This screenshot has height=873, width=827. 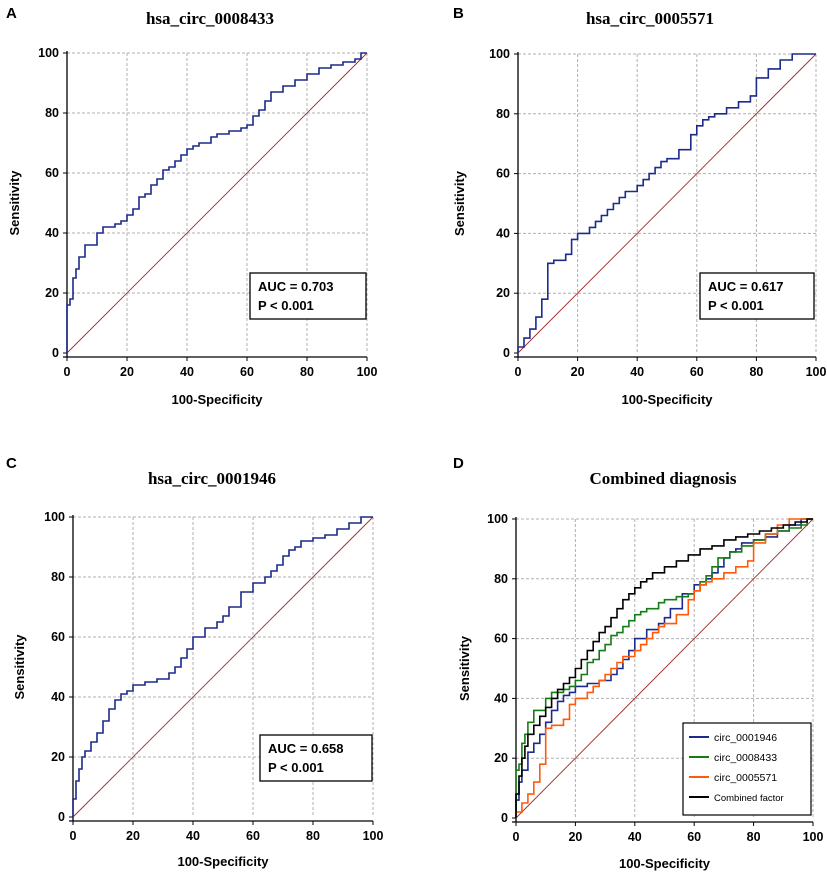 What do you see at coordinates (745, 778) in the screenshot?
I see `legend-label: circ_0005571` at bounding box center [745, 778].